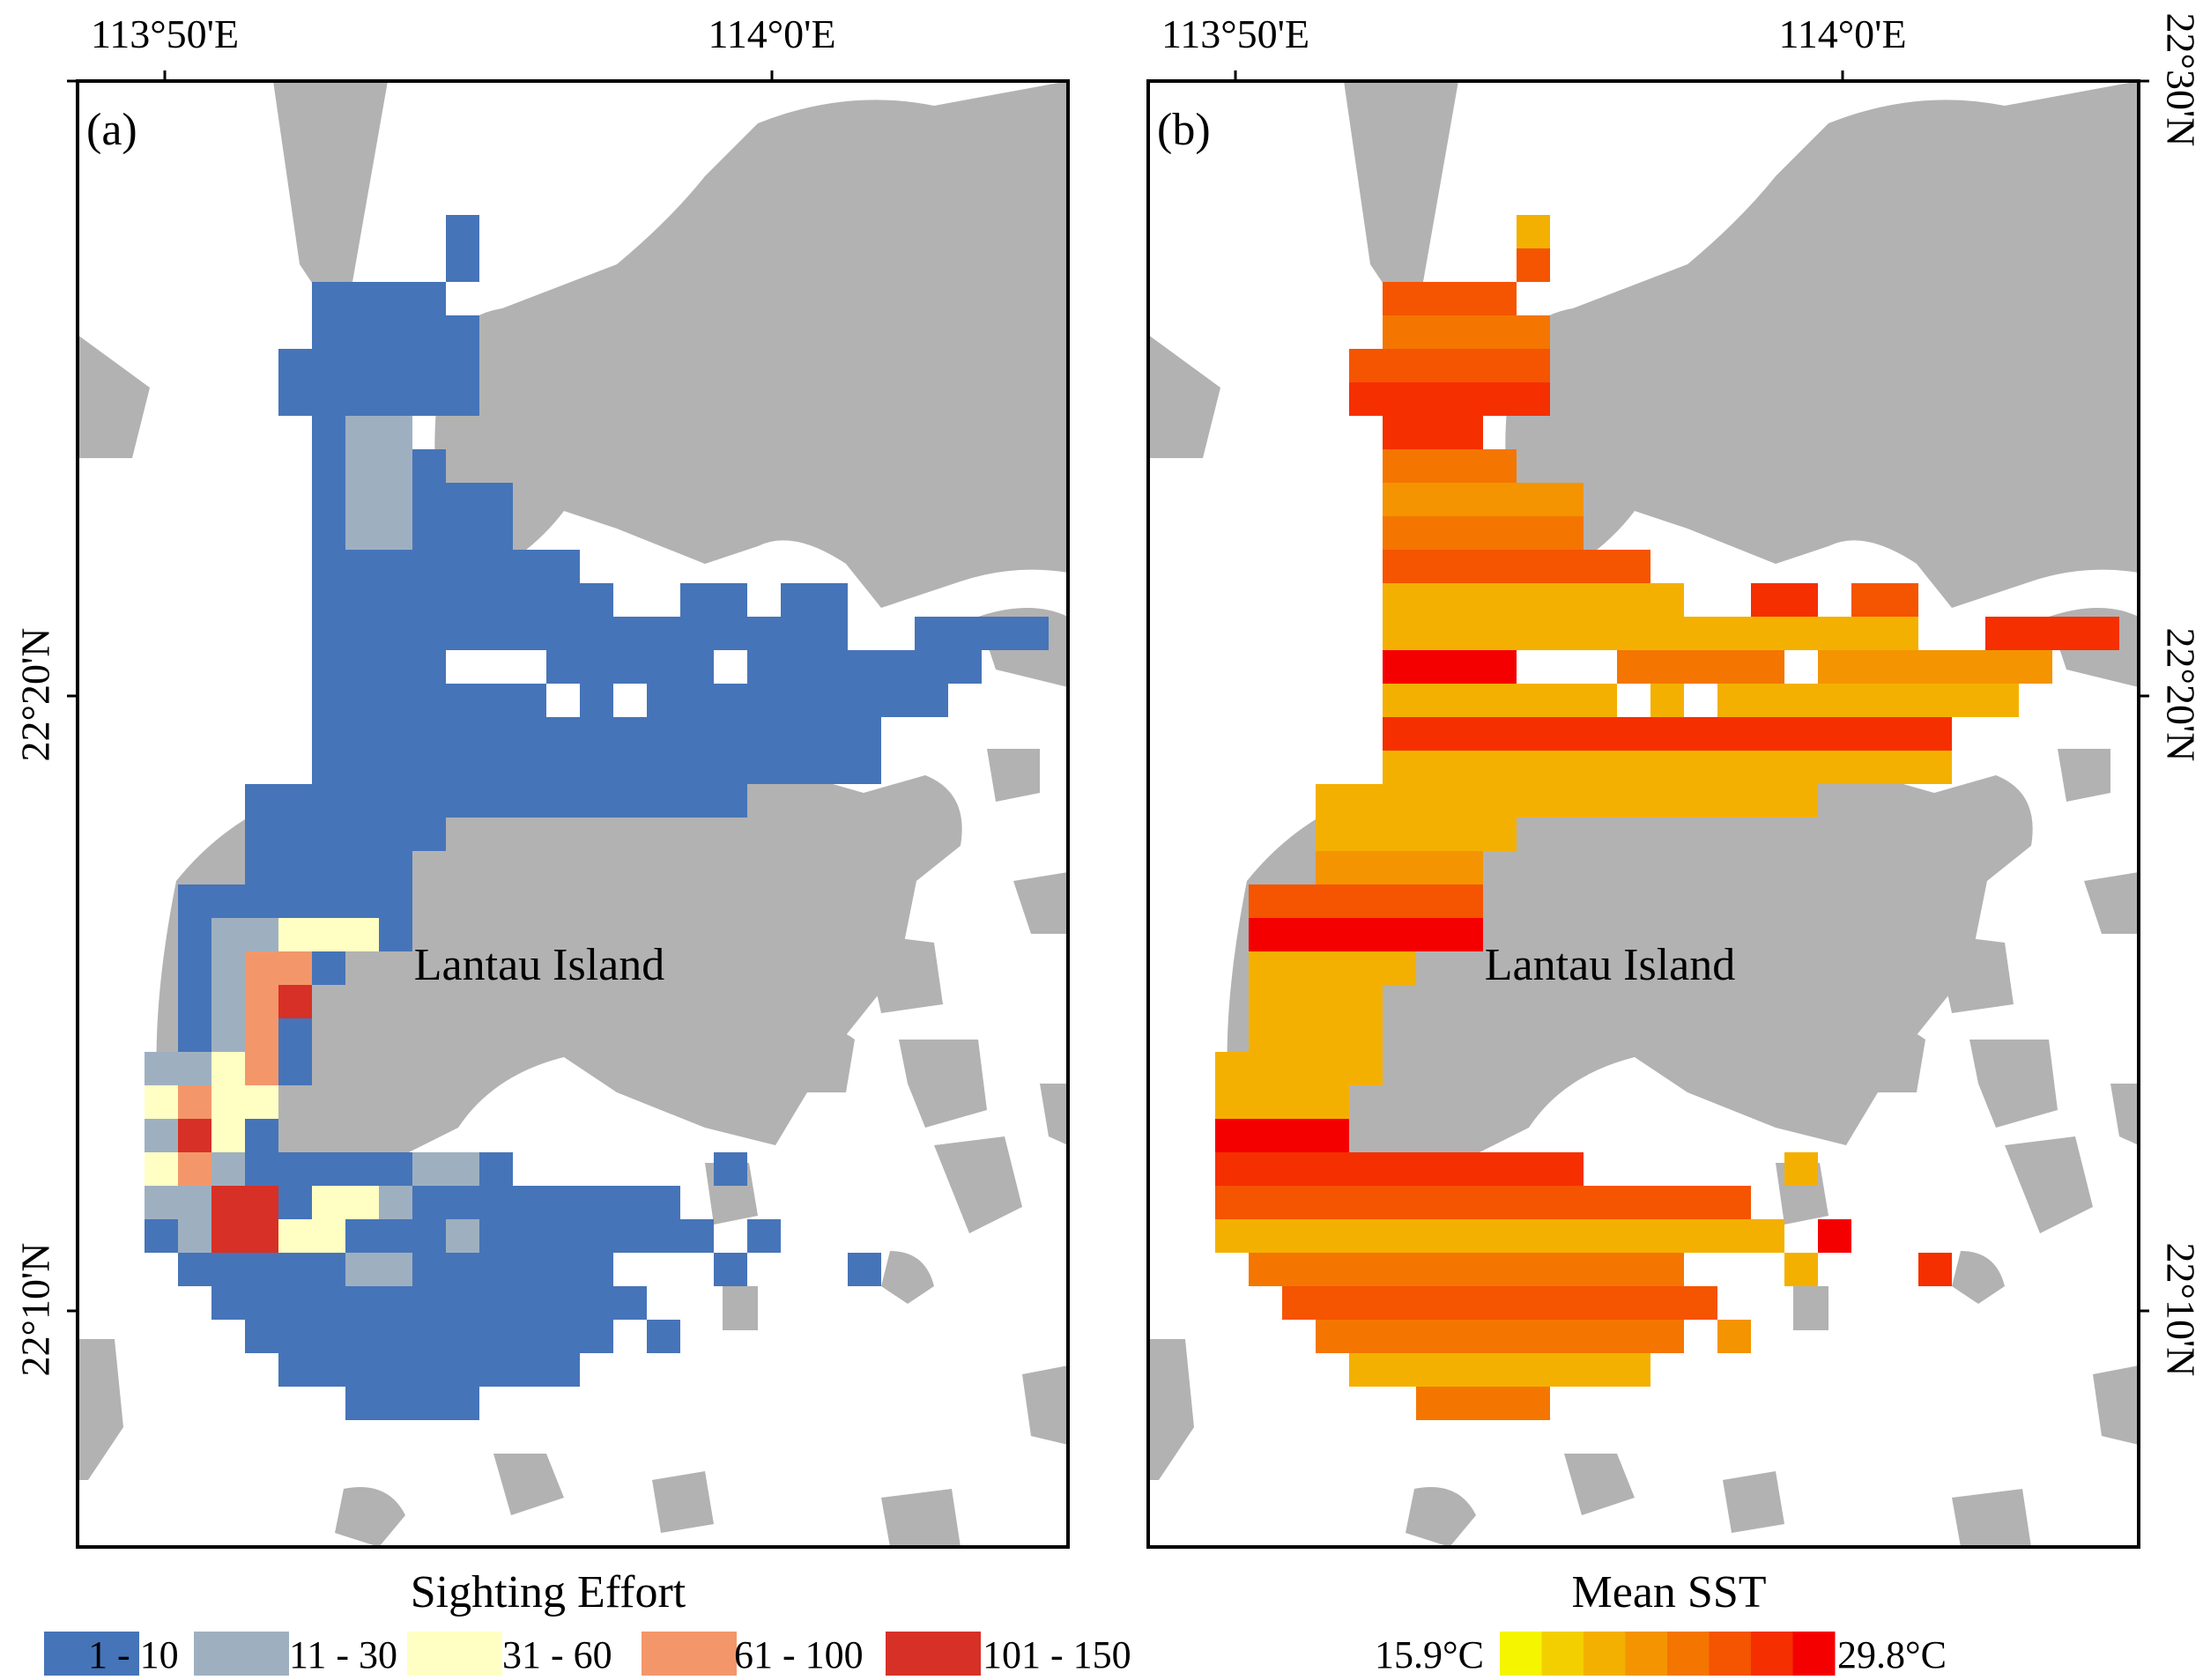 The image size is (2203, 1680). Describe the element at coordinates (512, 1654) in the screenshot. I see `legend-sighting-effort` at that location.